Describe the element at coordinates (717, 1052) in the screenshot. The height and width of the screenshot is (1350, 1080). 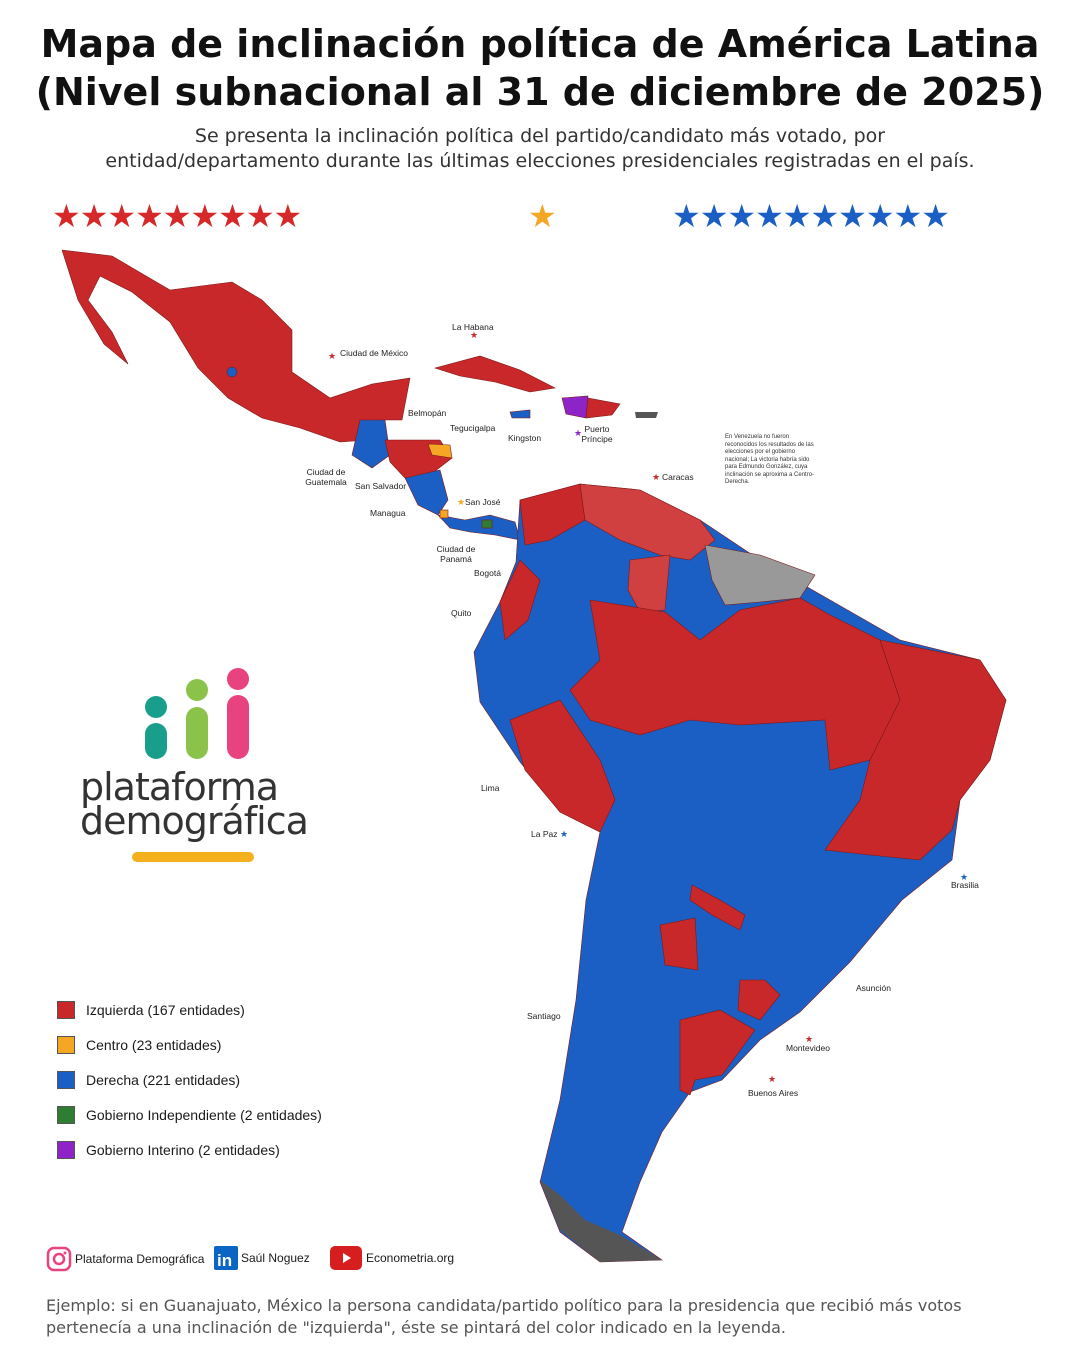
I see `region-buenos-aires` at that location.